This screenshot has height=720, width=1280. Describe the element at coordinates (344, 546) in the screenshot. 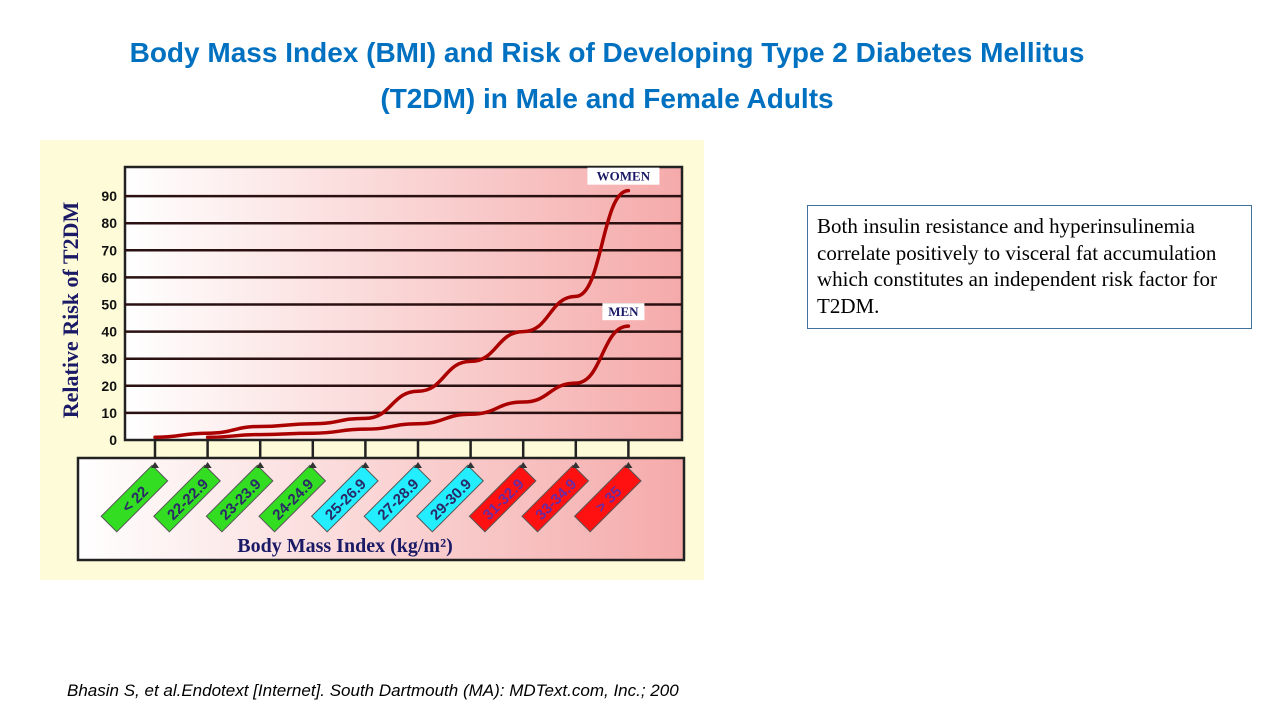

I see `x-axis-label: Body Mass Index (kg/m²)` at that location.